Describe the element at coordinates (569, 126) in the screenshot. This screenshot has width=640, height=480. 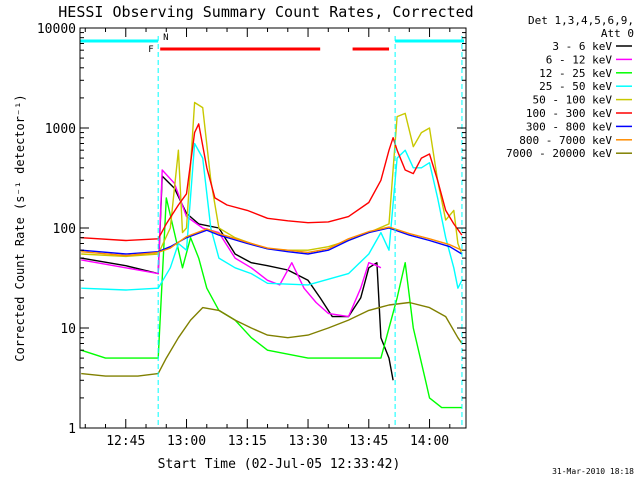
I see `legend-label: 300 - 800 keV` at that location.